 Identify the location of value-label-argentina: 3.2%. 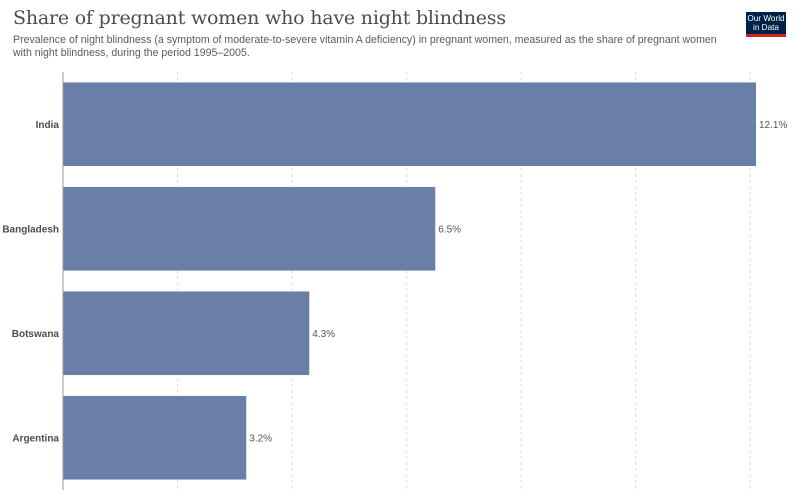
(260, 438).